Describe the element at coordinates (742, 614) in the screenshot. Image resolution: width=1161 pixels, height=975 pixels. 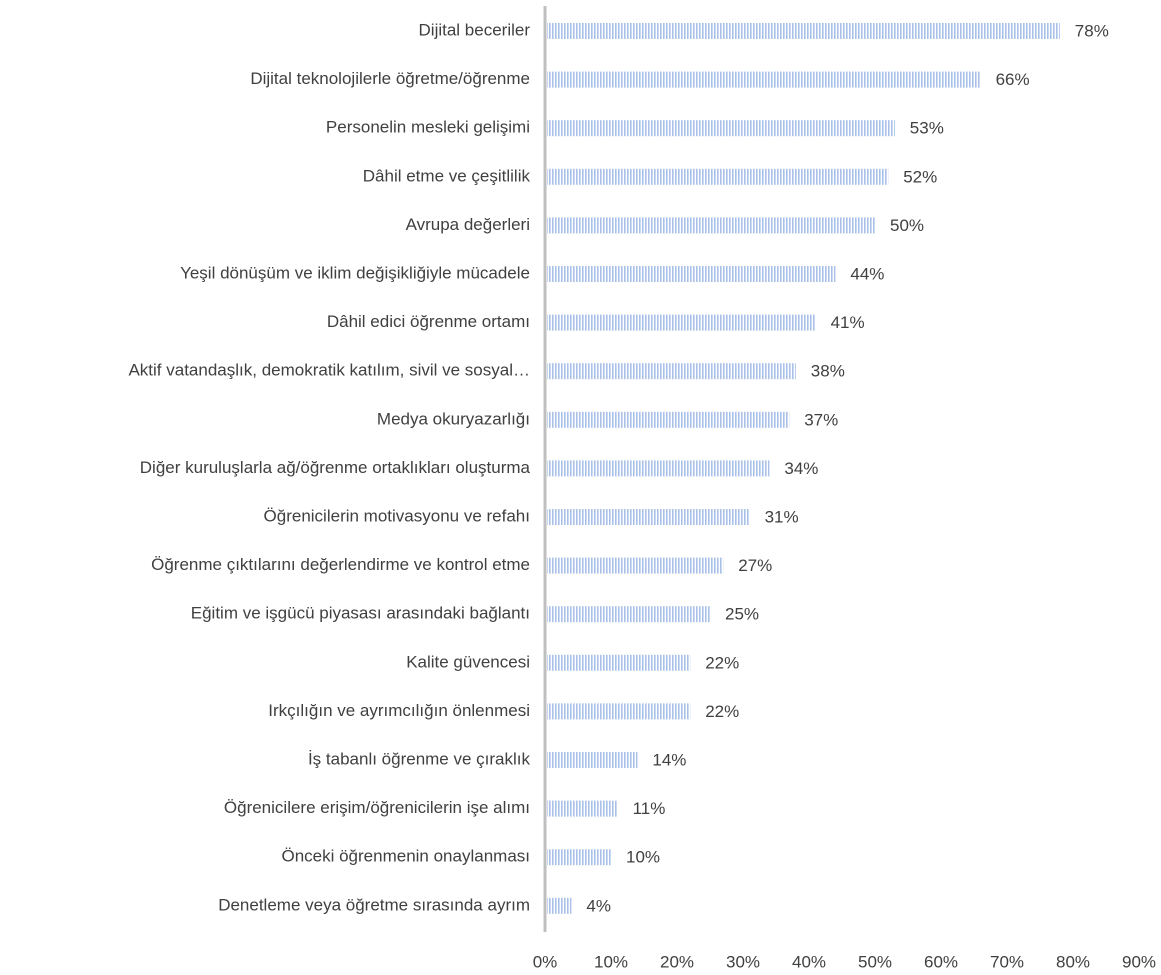
I see `data-label: 25%` at that location.